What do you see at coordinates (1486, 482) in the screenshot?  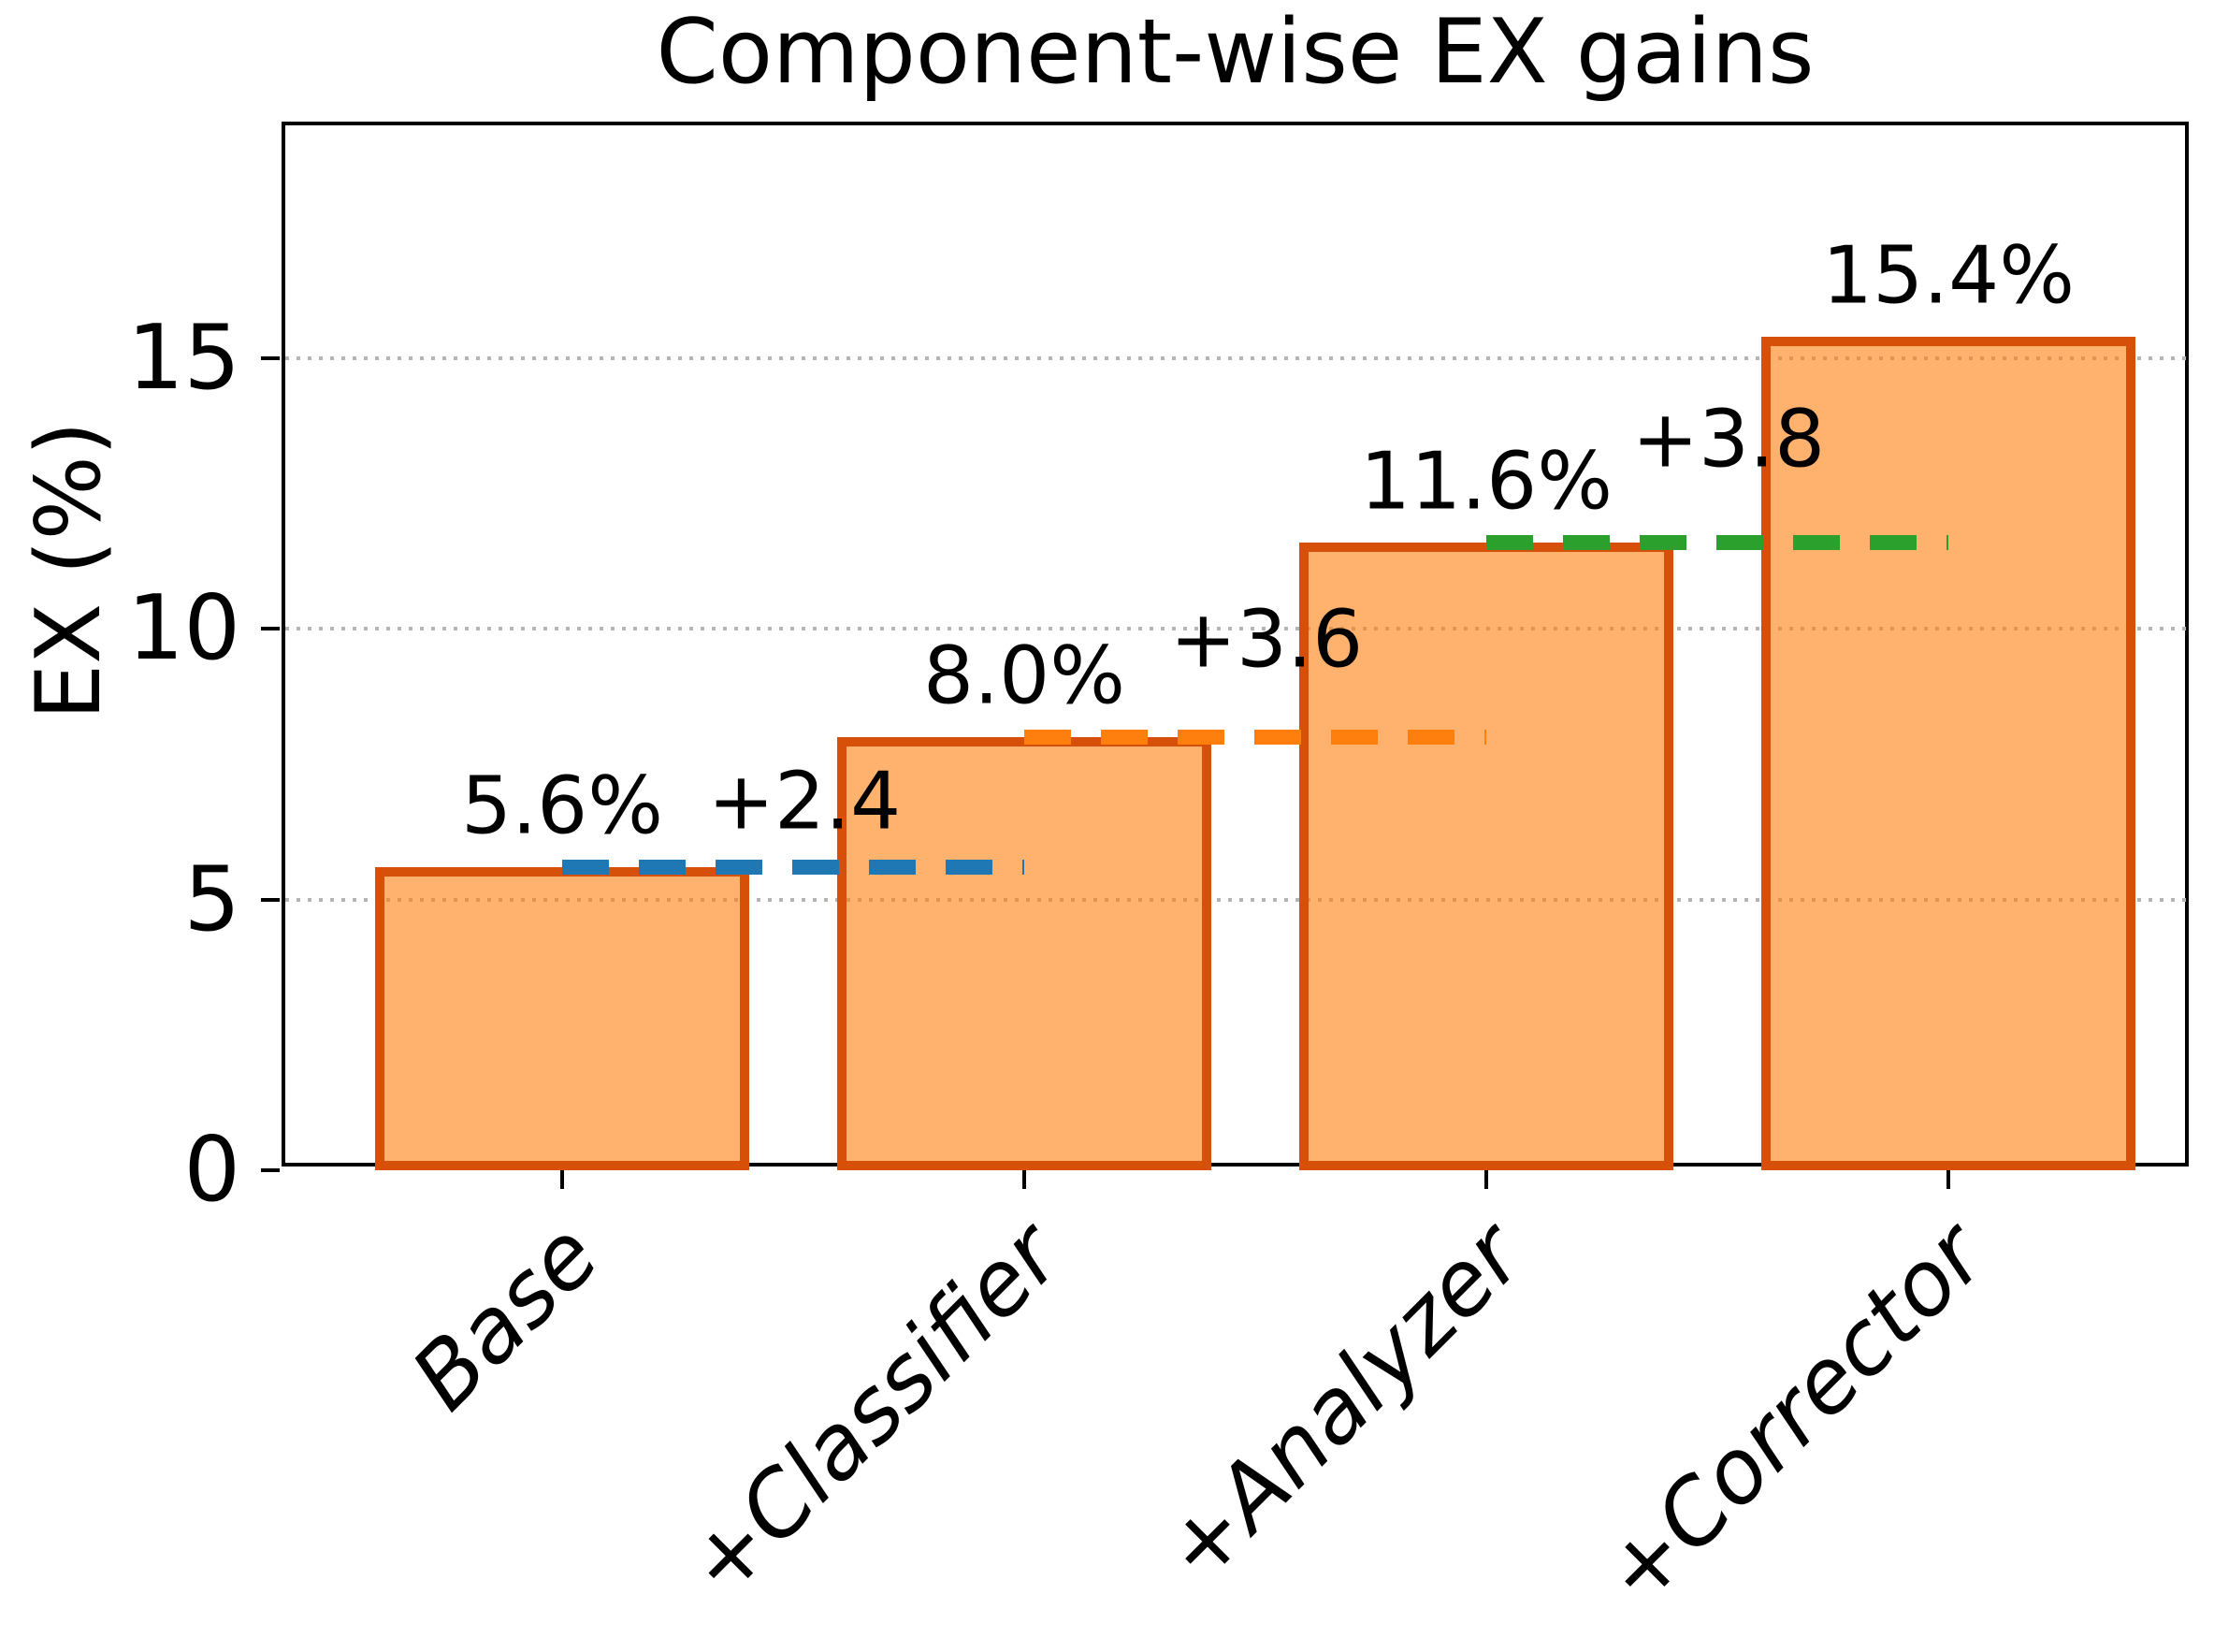 I see `bar-value-label-analyzer: 11.6%` at bounding box center [1486, 482].